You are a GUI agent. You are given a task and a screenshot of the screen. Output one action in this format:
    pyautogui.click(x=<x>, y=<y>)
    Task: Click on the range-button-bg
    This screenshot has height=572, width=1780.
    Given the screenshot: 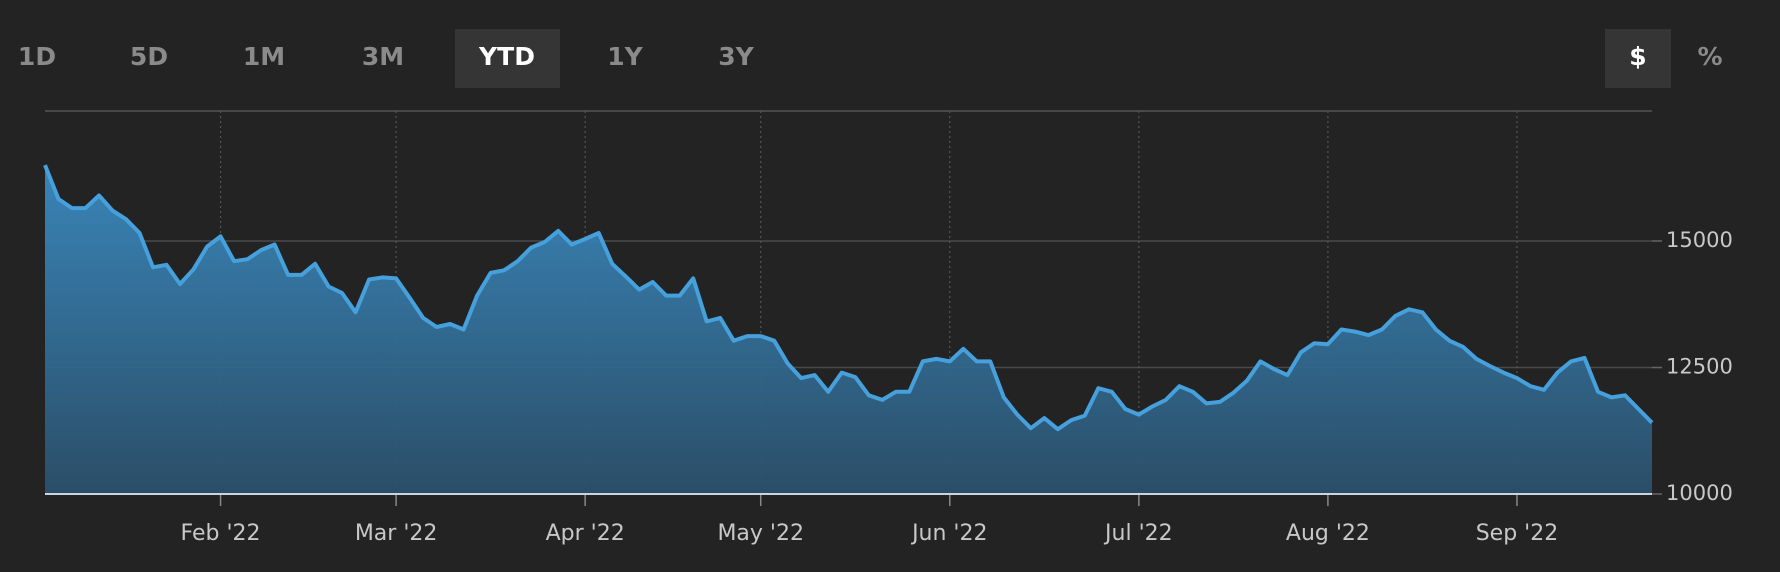 What is the action you would take?
    pyautogui.click(x=507, y=58)
    